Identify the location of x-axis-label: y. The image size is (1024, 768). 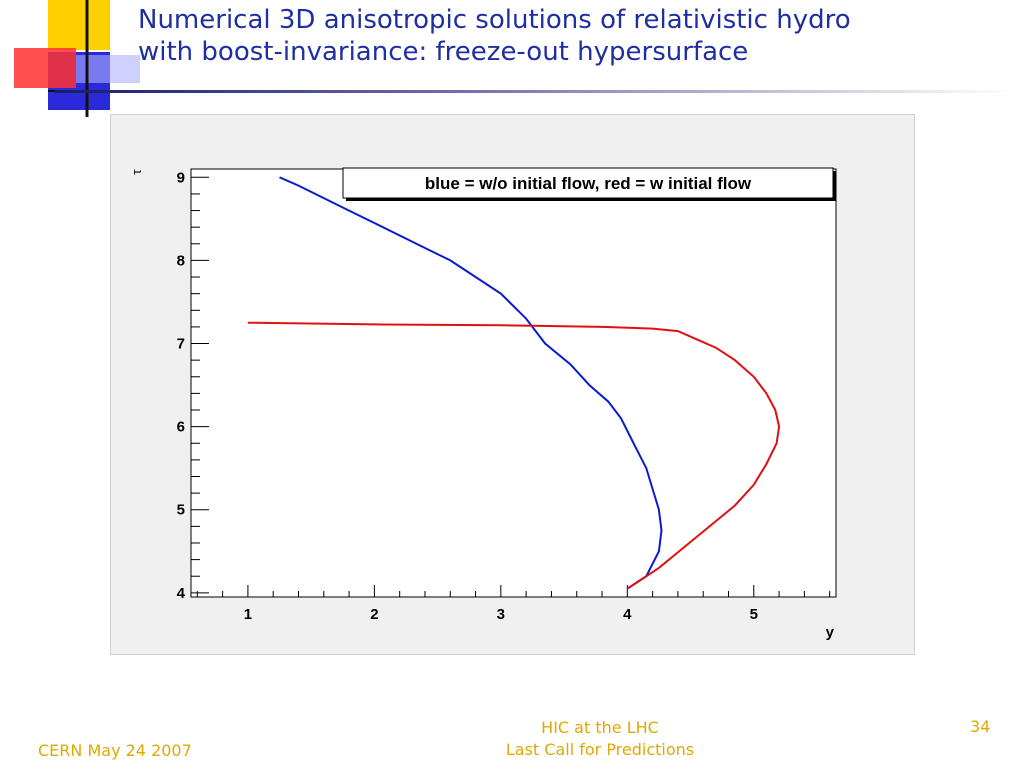
(830, 632).